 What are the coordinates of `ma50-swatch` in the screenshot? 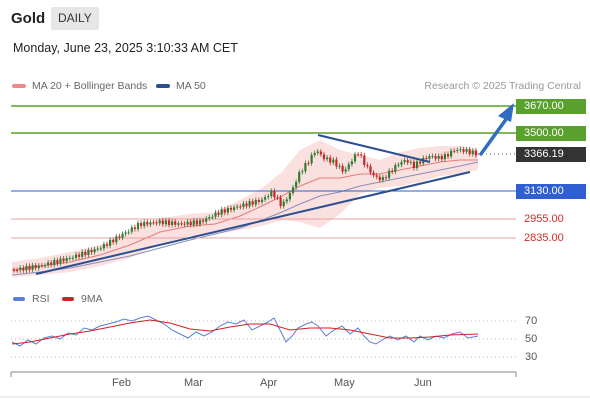 It's located at (163, 86).